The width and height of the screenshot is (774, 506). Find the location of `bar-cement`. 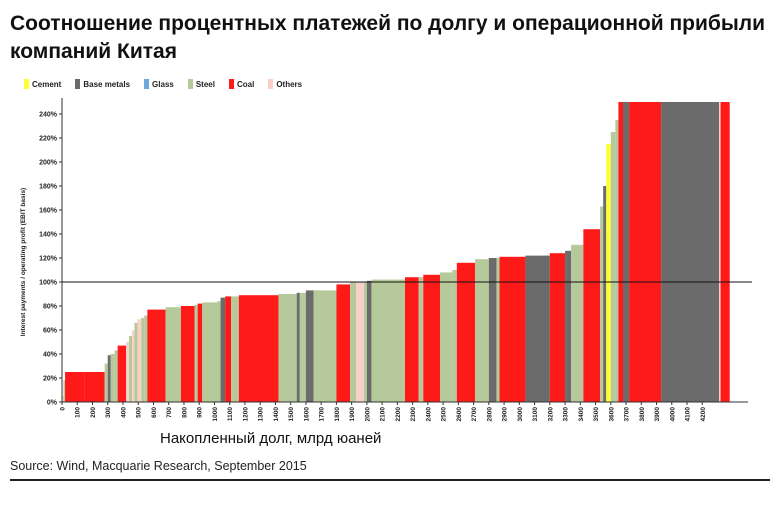

bar-cement is located at coordinates (608, 273).